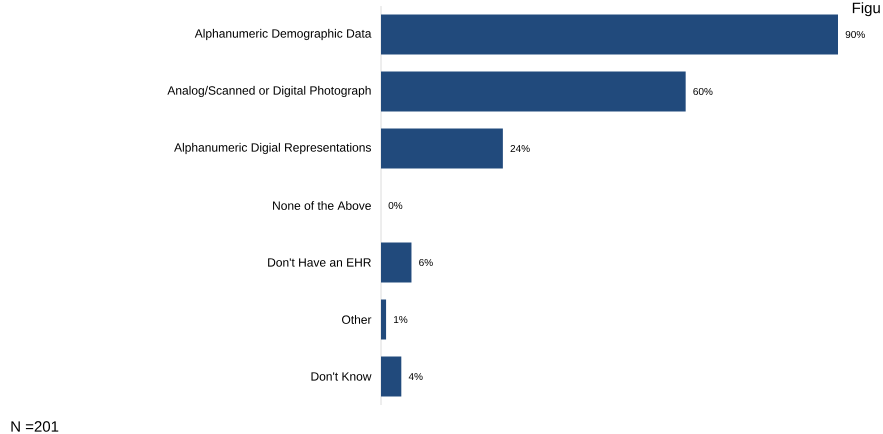 This screenshot has height=434, width=883. I want to click on data-label: 90%, so click(855, 34).